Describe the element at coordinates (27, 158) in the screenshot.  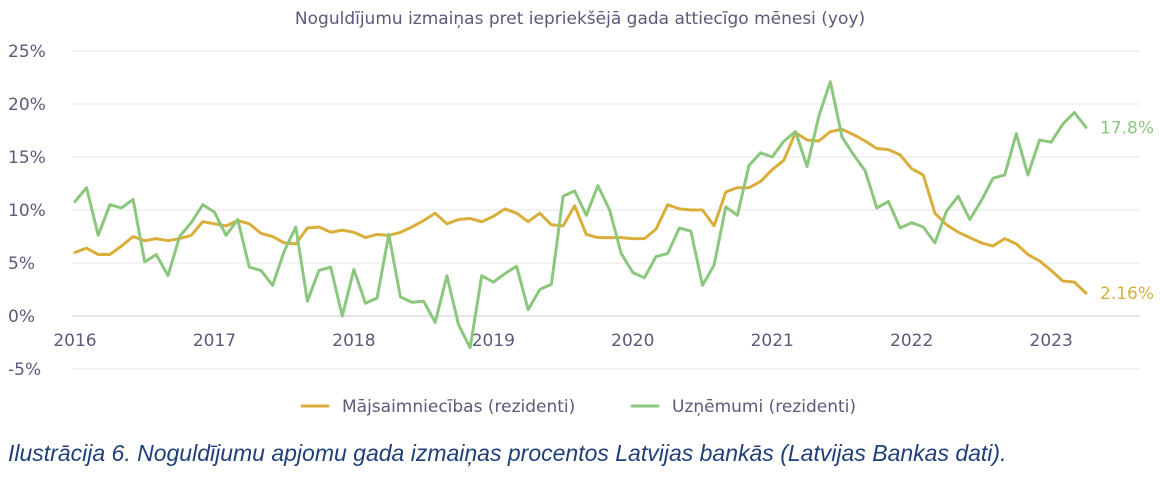
I see `y-tick-label: 15%` at that location.